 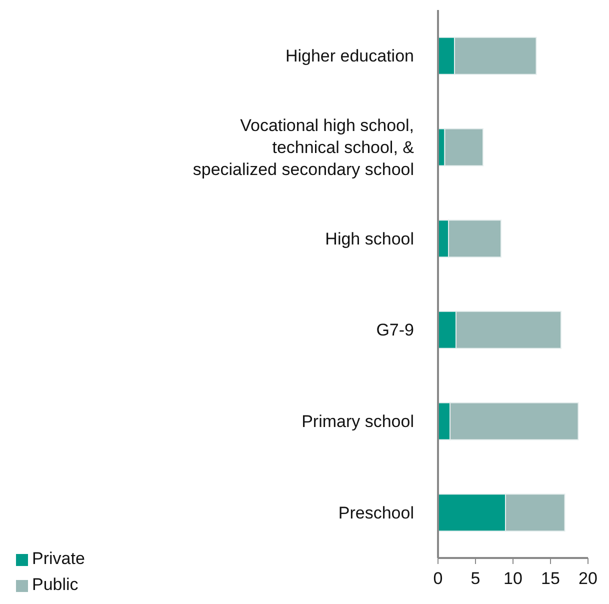 I want to click on legend-label: Private, so click(x=58, y=558).